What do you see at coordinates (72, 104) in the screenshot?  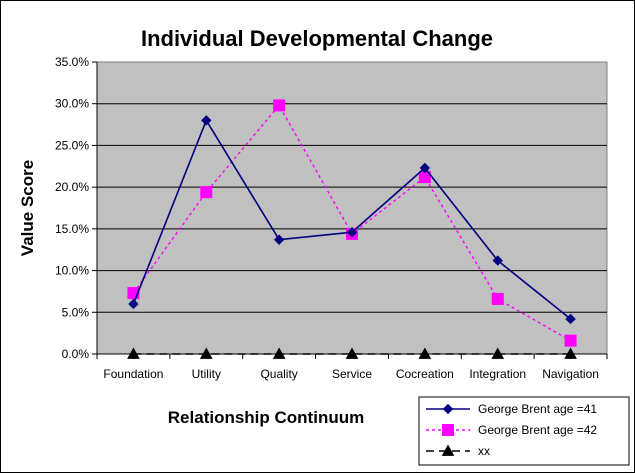 I see `y-tick-label: 30.0%` at bounding box center [72, 104].